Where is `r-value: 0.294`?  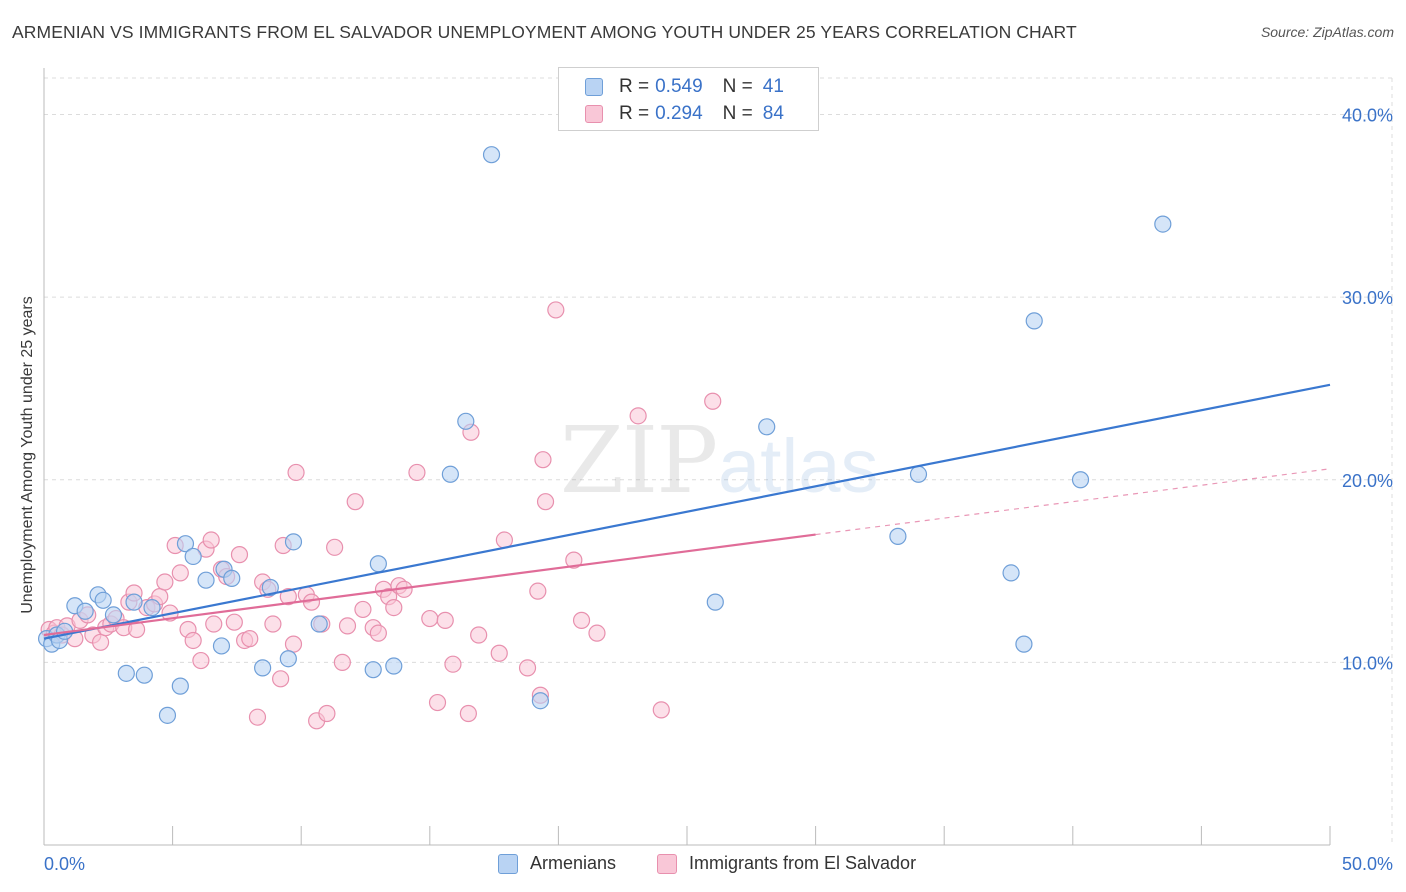
r-value: 0.294 is located at coordinates (679, 113).